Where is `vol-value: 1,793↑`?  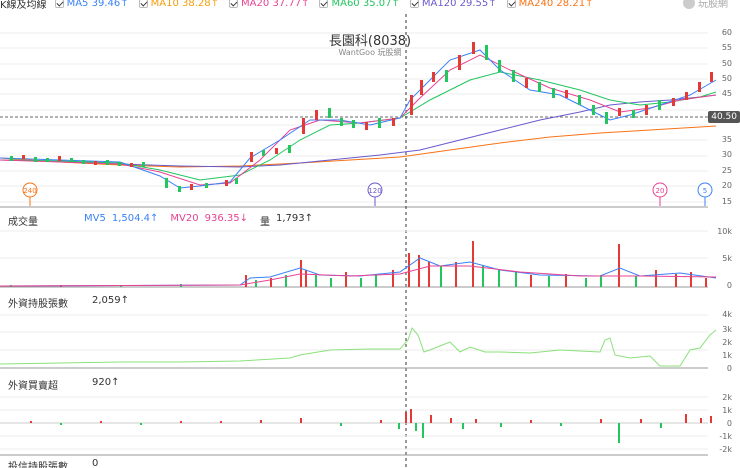
vol-value: 1,793↑ is located at coordinates (294, 218).